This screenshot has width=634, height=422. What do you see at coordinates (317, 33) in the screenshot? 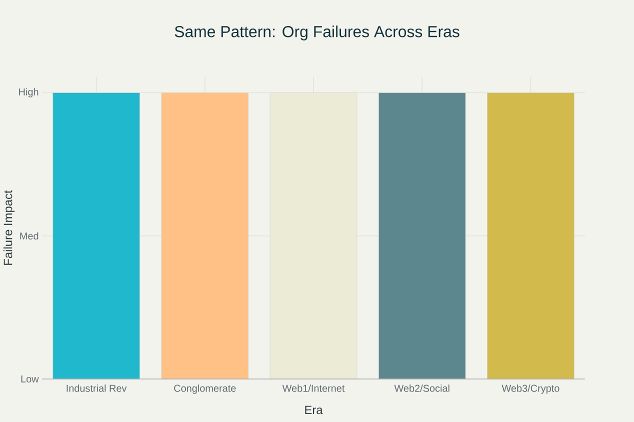
I see `chart-title: Same Pattern: Org Failures Across Eras` at bounding box center [317, 33].